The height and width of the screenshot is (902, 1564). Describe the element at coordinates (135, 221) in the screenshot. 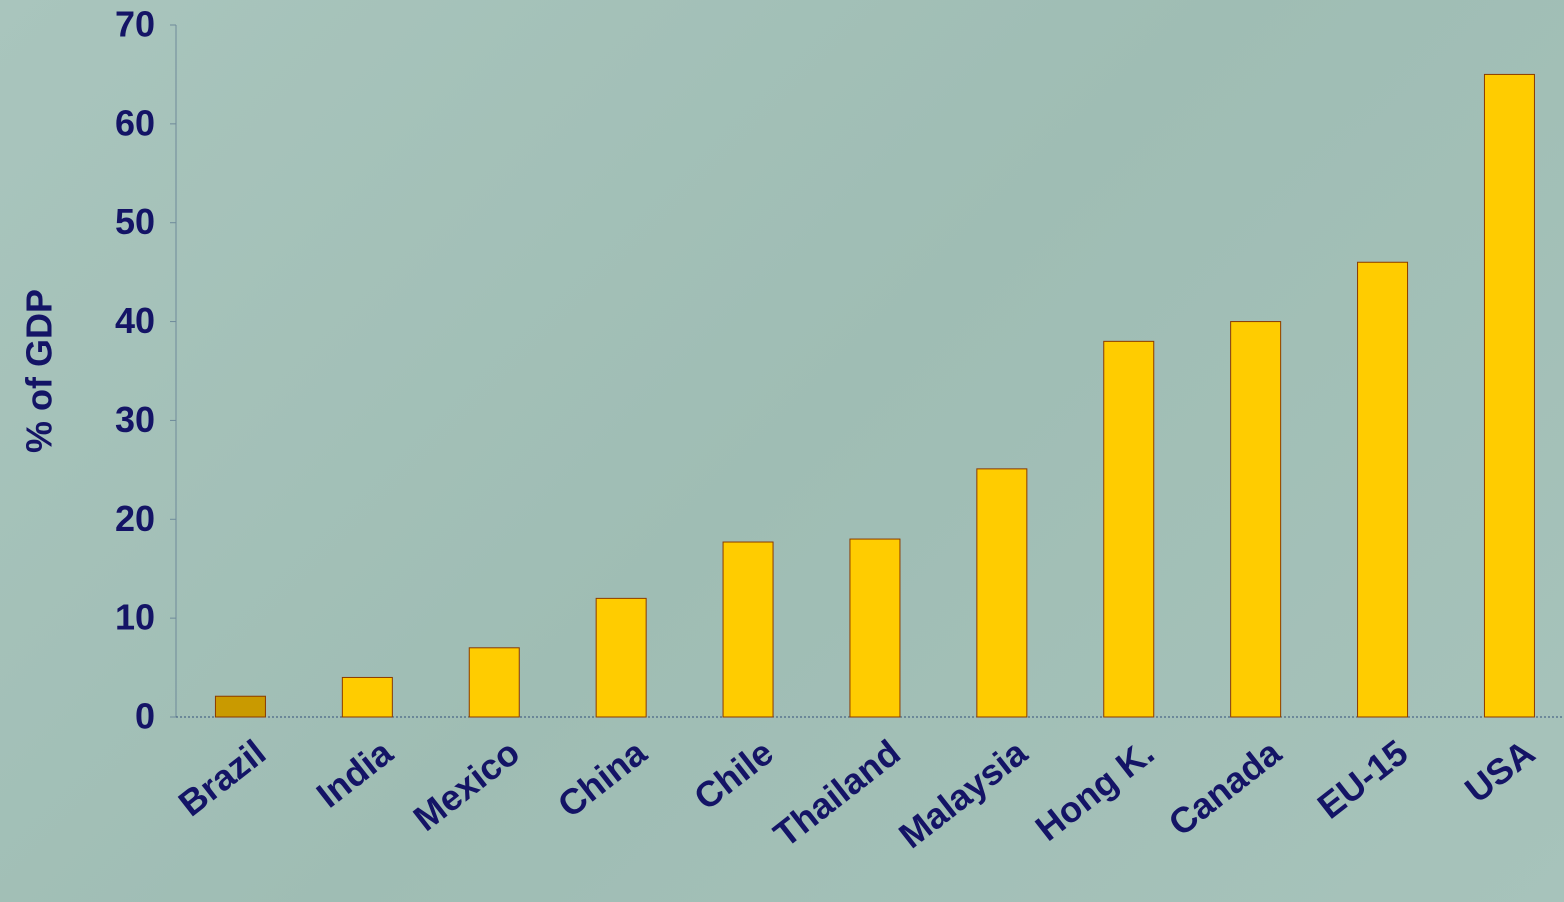

I see `y-tick-label: 50` at that location.